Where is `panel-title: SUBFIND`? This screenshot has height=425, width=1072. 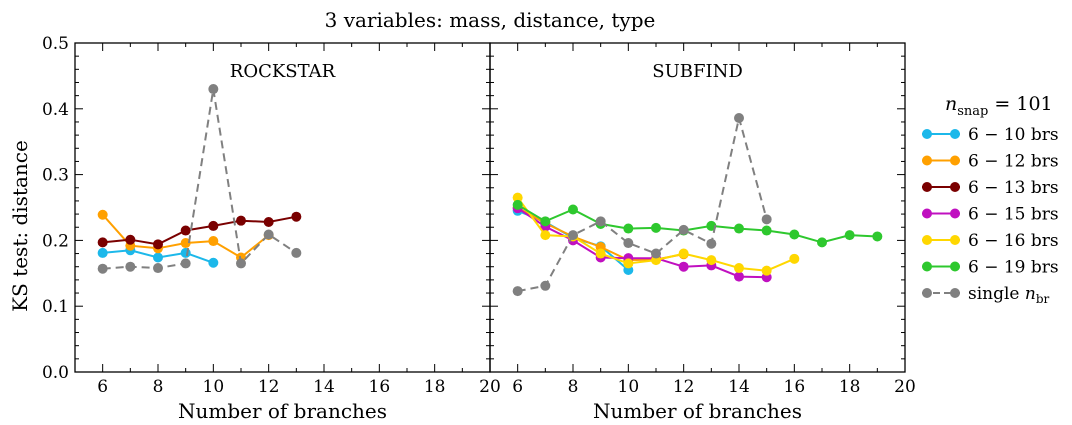
panel-title: SUBFIND is located at coordinates (697, 71).